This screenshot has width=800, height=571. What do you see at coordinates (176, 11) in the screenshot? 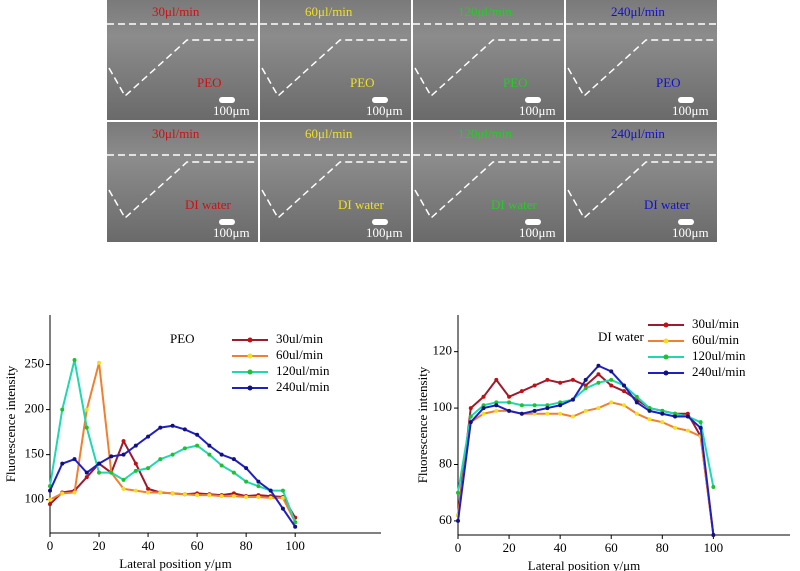
I see `flow-rate-label: 30μl/min` at bounding box center [176, 11].